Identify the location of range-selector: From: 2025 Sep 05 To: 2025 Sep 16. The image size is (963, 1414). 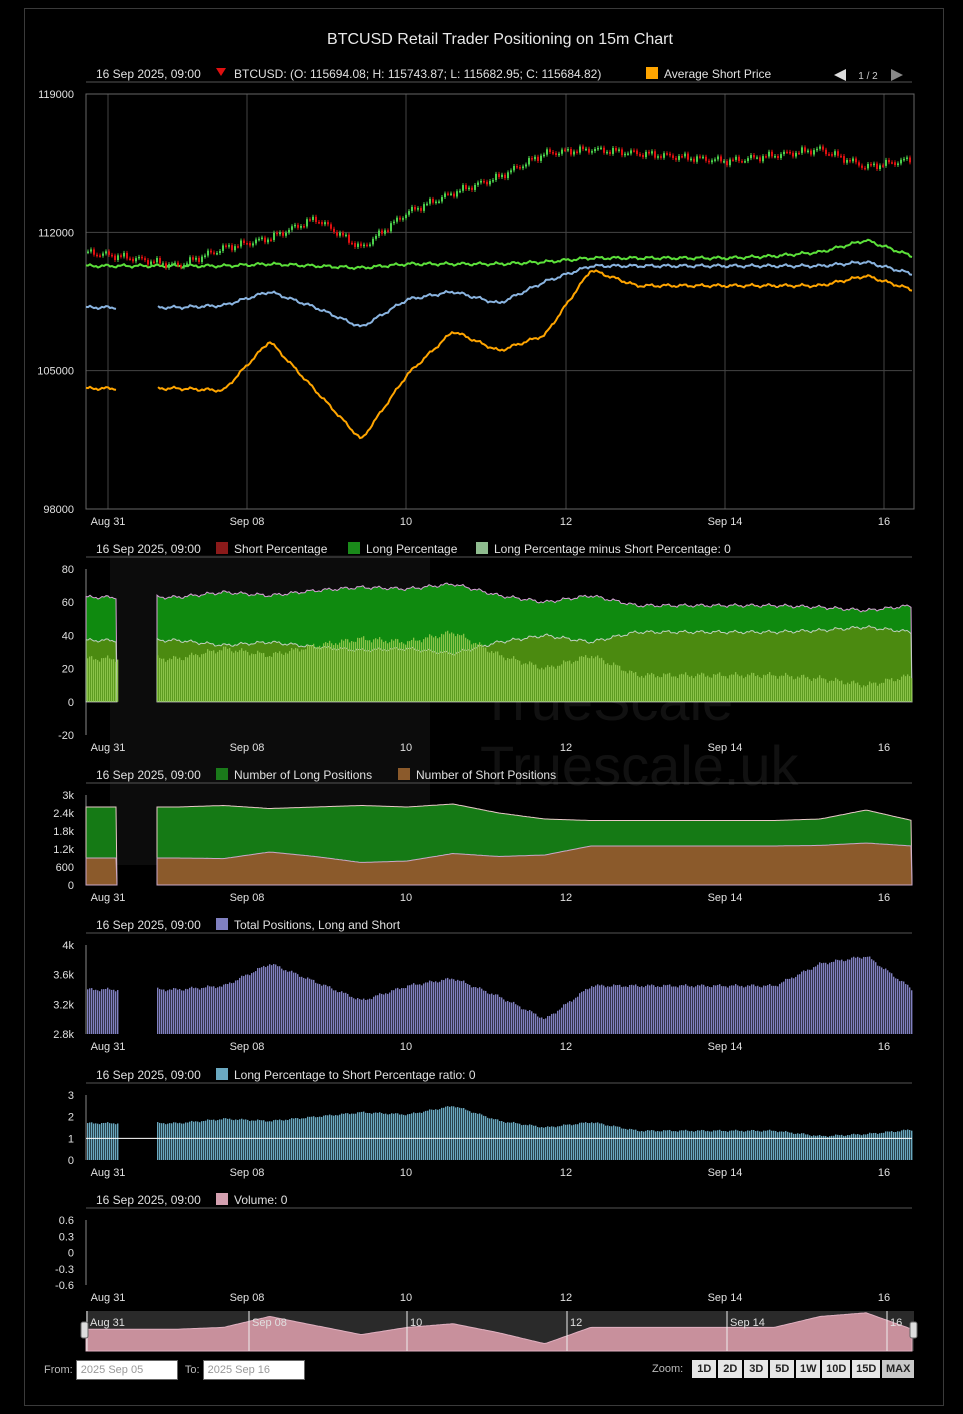
(174, 1370).